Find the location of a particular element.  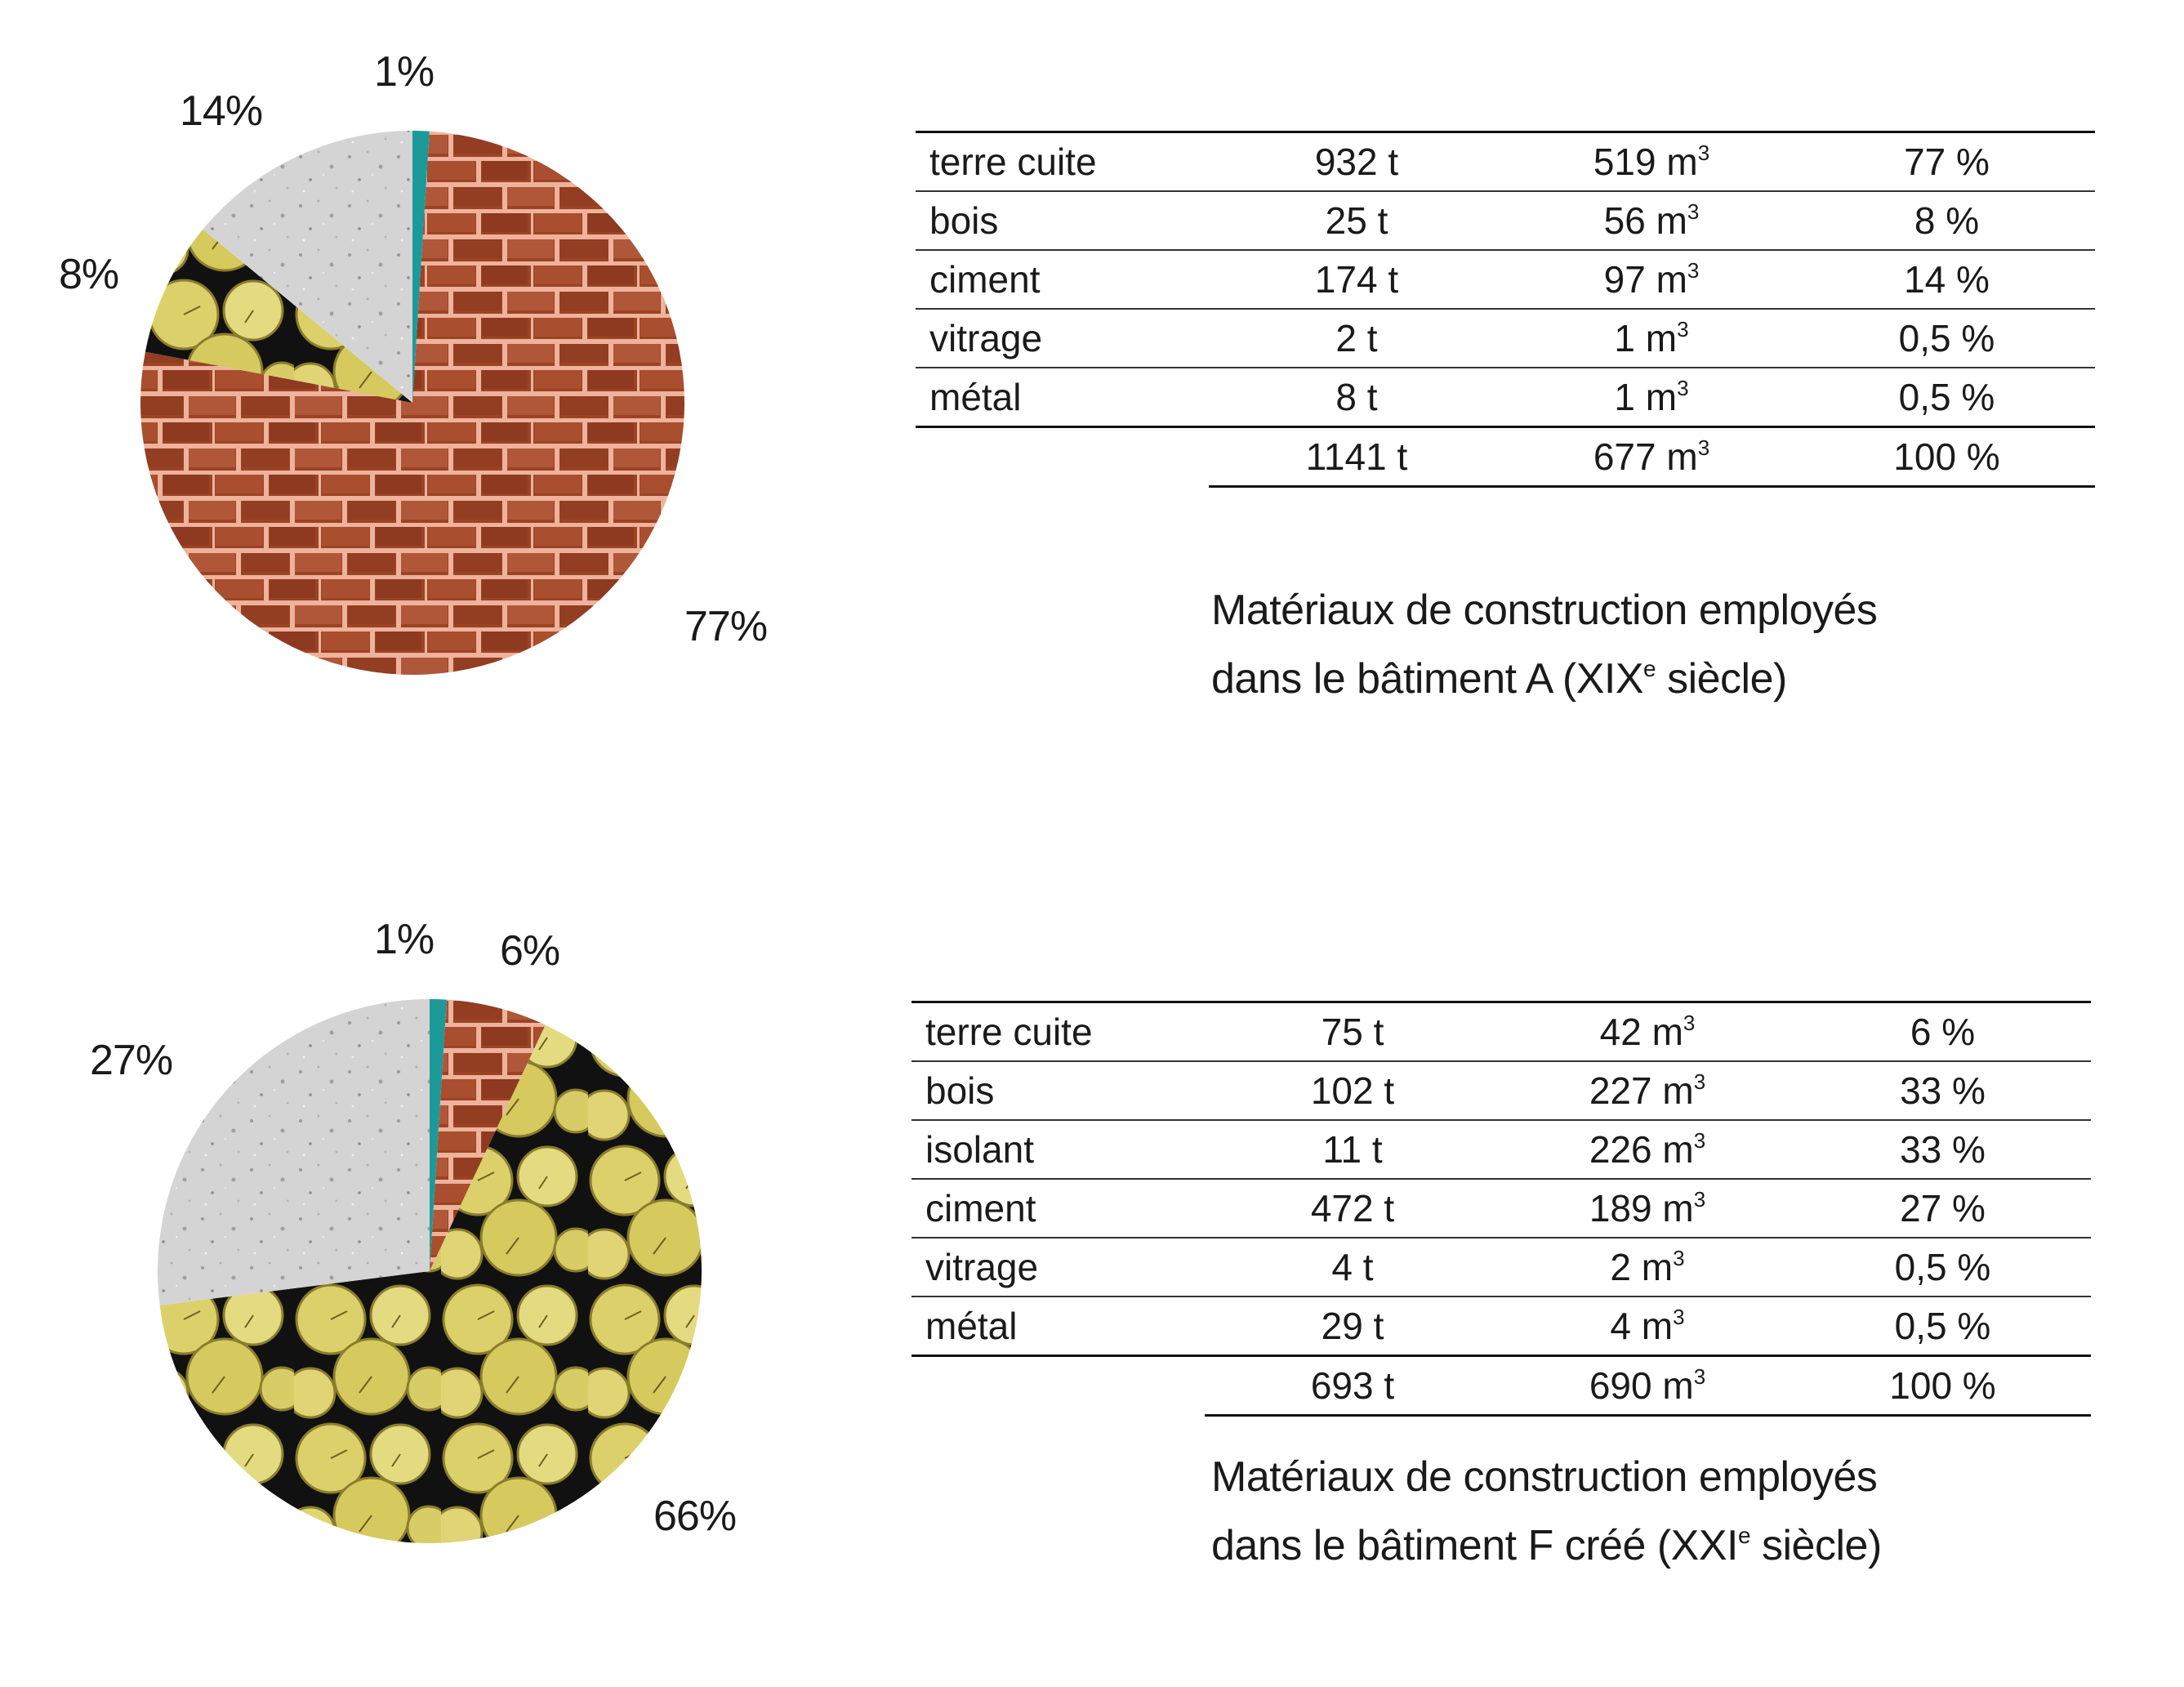

material-cell: terre cuite is located at coordinates (1062, 162).